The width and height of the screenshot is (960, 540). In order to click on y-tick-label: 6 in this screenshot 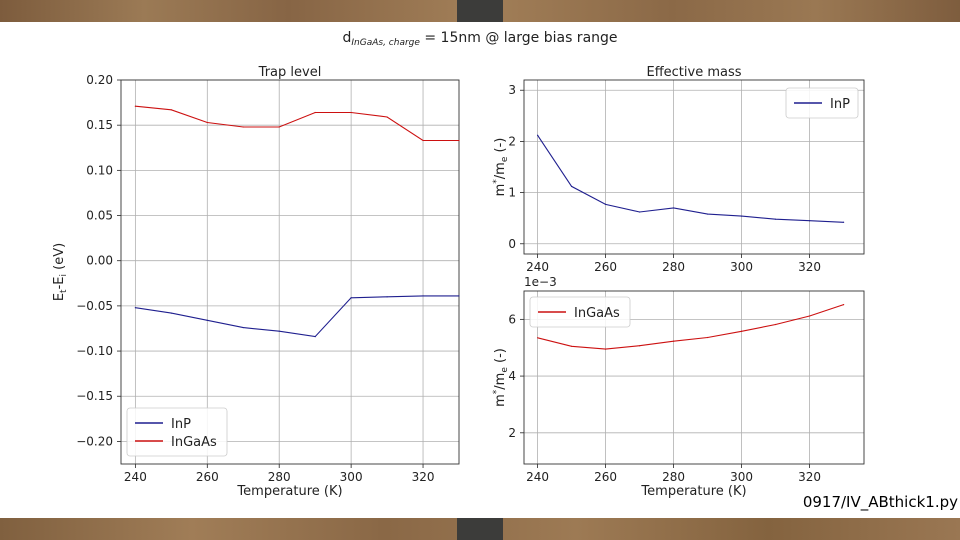, I will do `click(512, 319)`.